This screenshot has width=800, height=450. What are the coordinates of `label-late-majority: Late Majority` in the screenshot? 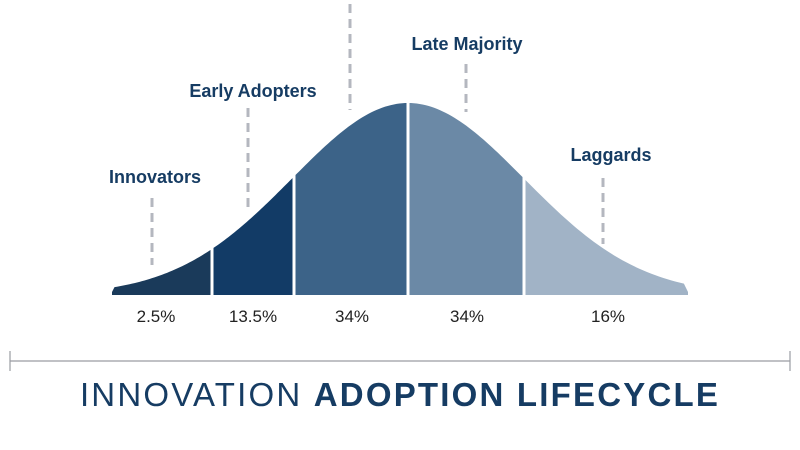 It's located at (466, 44).